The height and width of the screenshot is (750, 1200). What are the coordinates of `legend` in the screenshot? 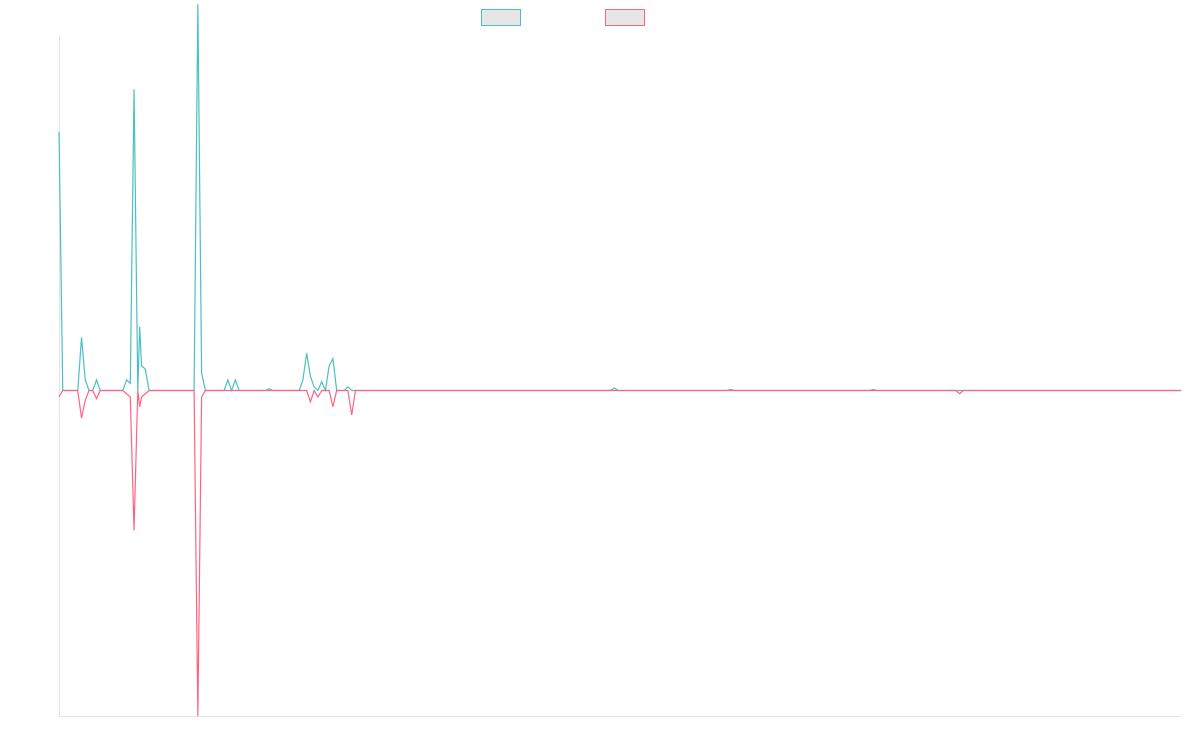 It's located at (563, 17).